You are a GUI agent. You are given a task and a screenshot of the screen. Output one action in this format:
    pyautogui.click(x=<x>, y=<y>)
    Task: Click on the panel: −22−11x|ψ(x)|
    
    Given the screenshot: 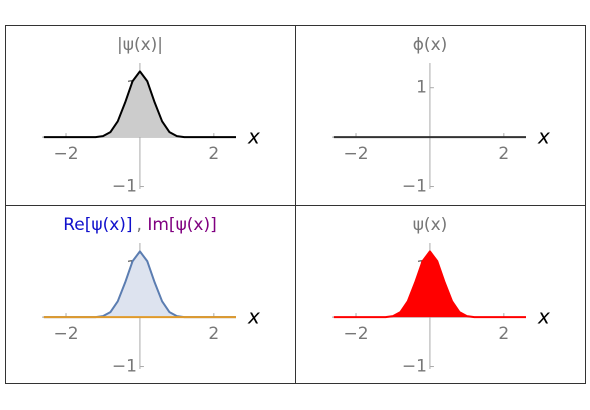 What is the action you would take?
    pyautogui.click(x=151, y=116)
    